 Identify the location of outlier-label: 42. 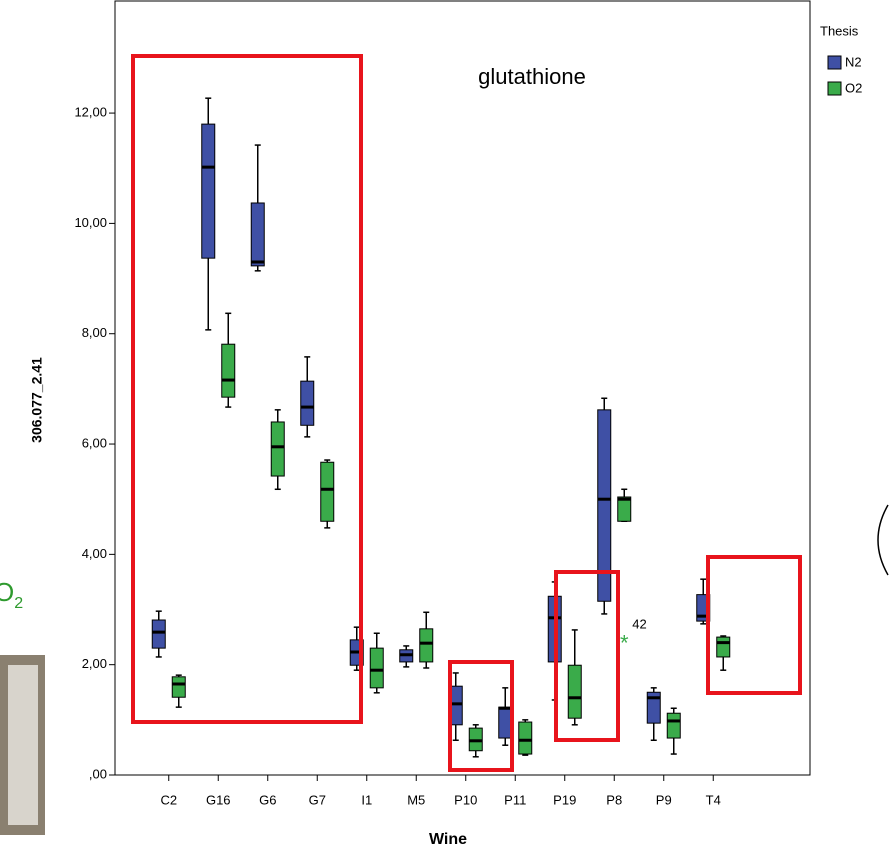
(639, 623).